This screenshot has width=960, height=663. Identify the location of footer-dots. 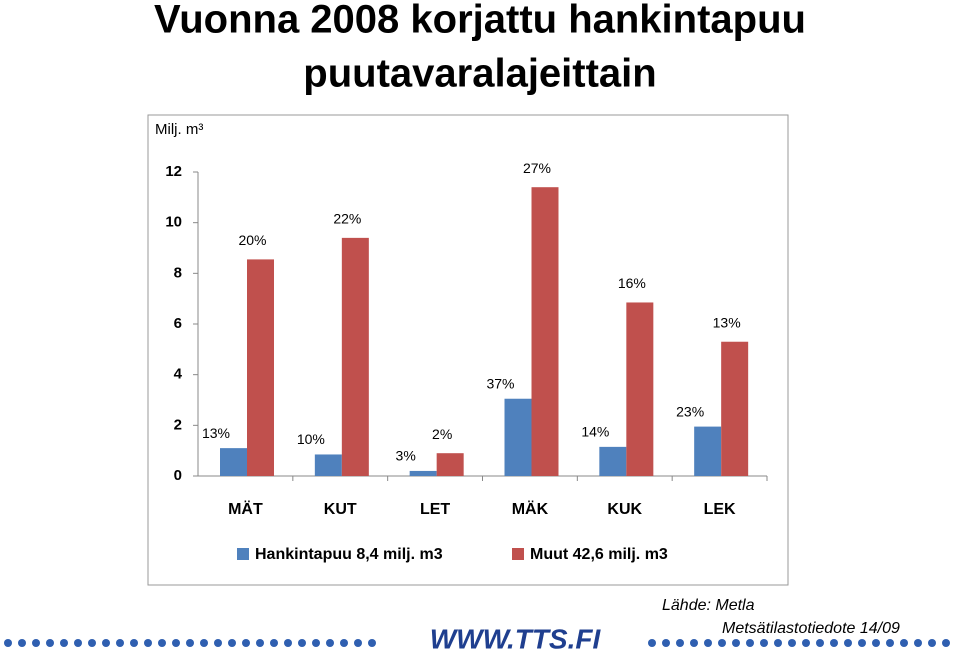
(477, 643).